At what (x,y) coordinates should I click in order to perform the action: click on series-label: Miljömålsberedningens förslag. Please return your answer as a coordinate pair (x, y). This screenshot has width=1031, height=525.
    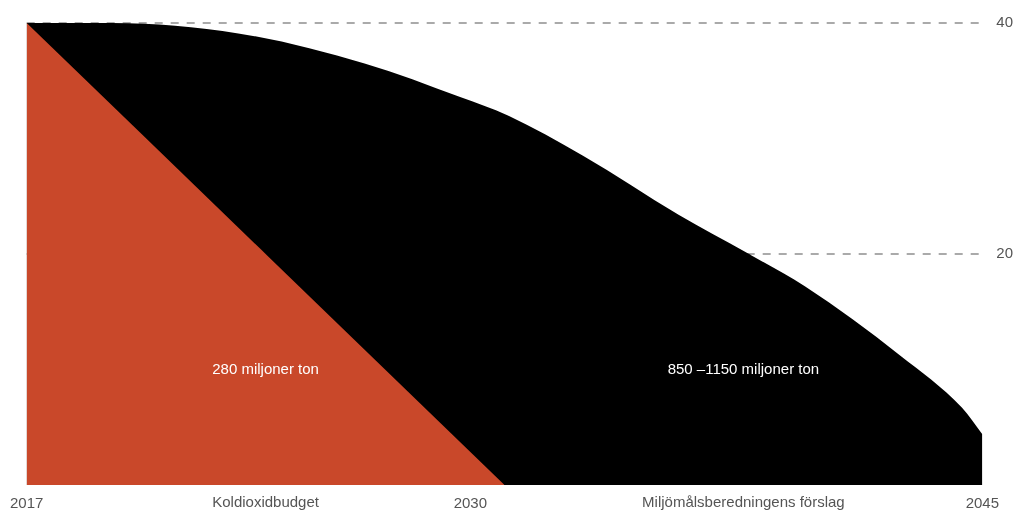
    Looking at the image, I should click on (743, 502).